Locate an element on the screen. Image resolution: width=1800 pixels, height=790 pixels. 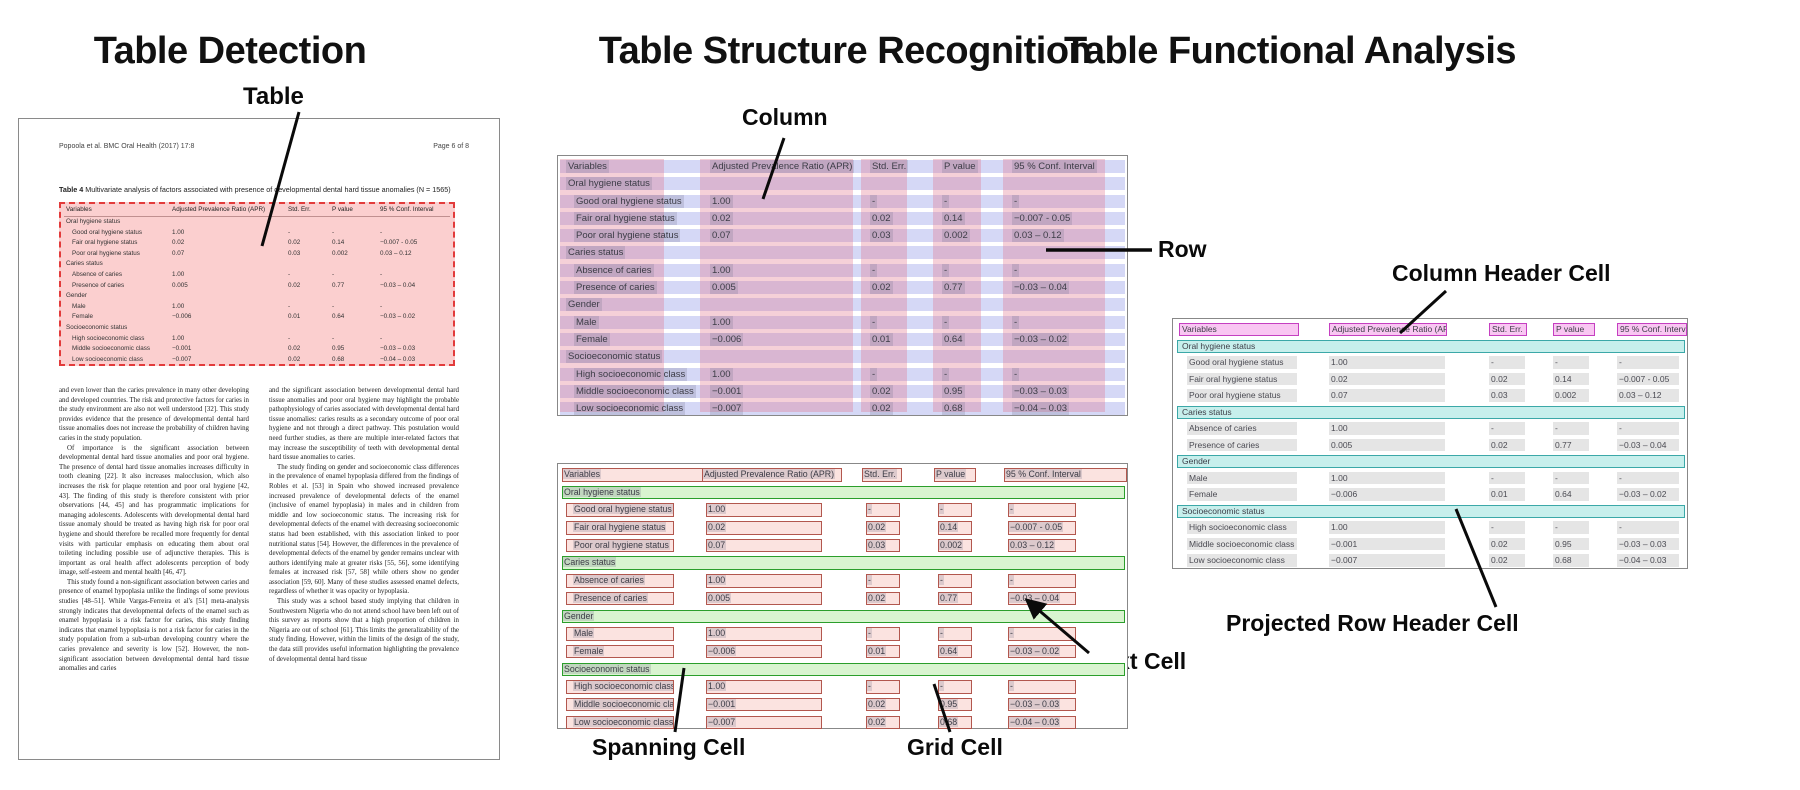
cell-text: Adjusted Prevalence Ratio (APR) is located at coordinates (769, 474).